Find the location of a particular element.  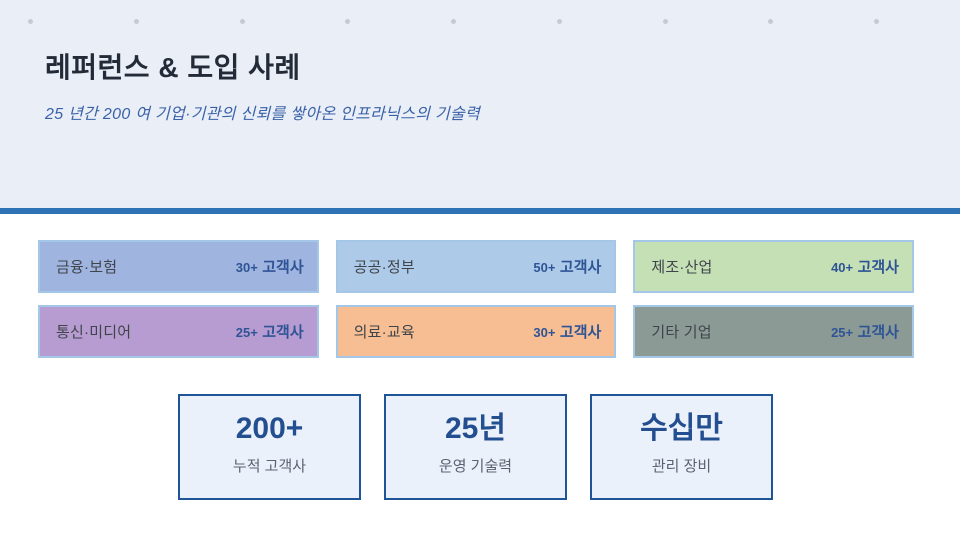

stat-value: 25년 is located at coordinates (475, 428).